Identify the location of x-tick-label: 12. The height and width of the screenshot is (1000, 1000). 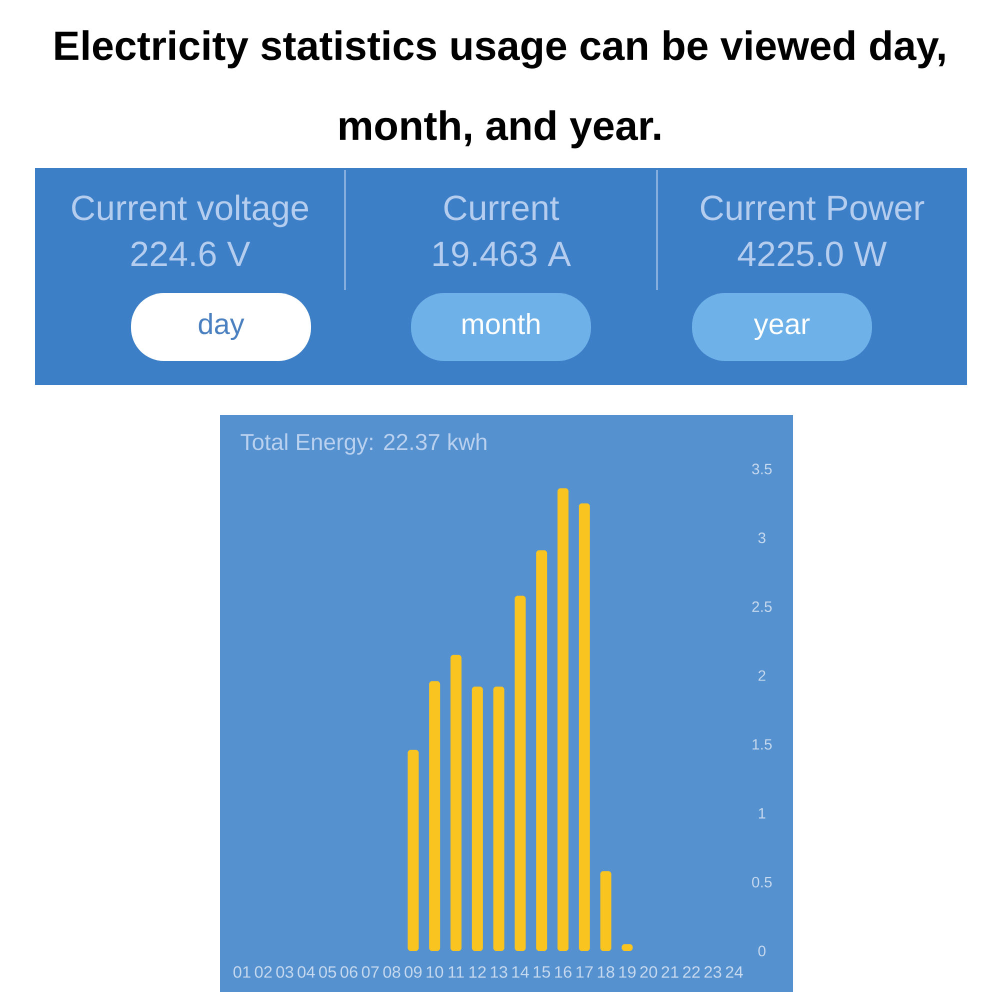
(477, 972).